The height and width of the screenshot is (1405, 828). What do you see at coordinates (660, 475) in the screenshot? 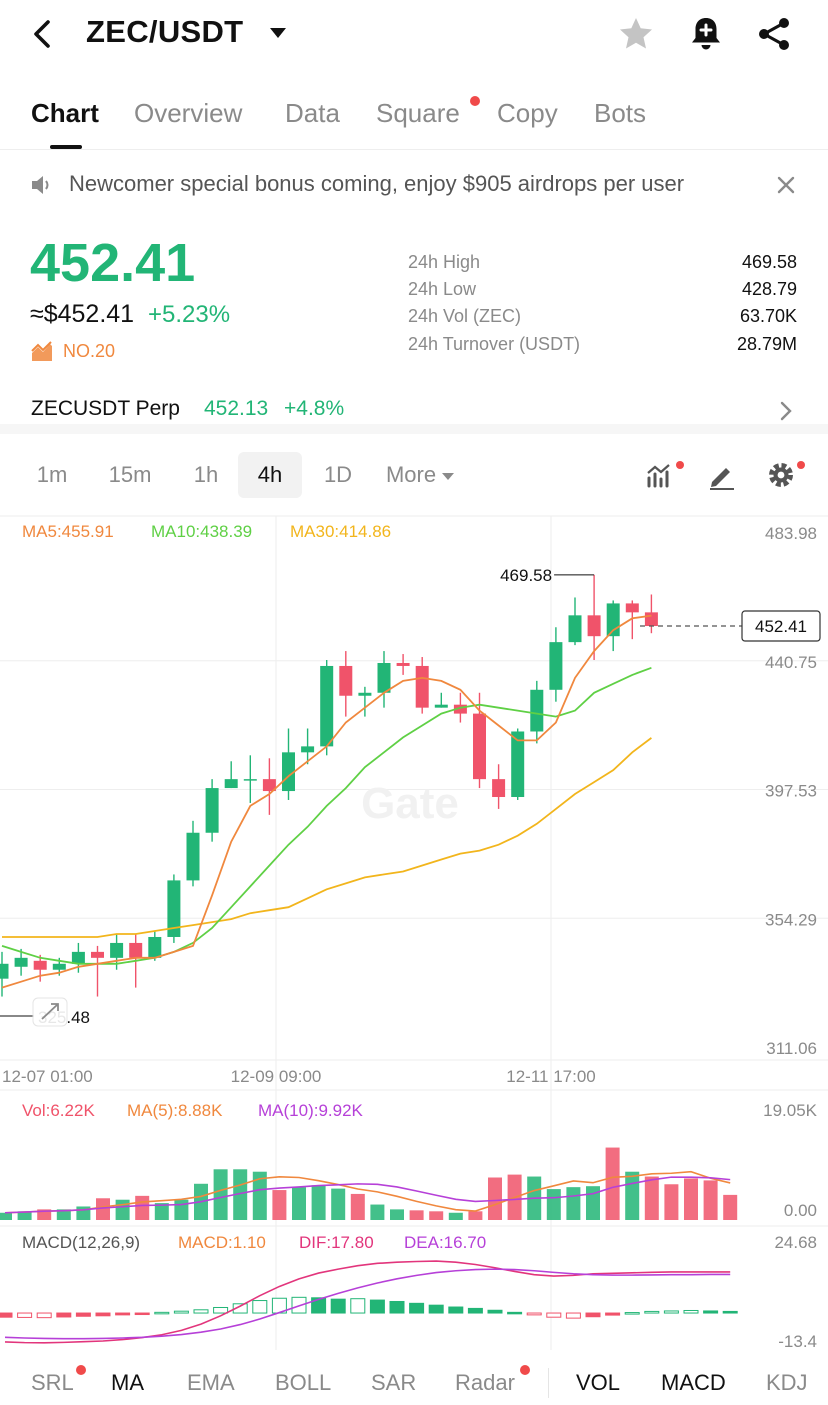
I see `indicators-icon` at bounding box center [660, 475].